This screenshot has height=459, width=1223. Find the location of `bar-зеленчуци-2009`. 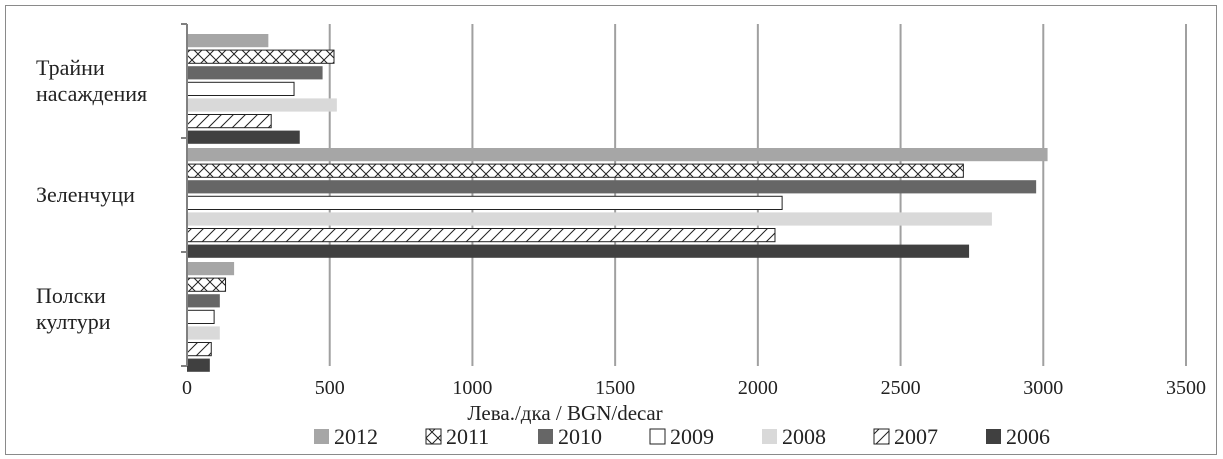

bar-зеленчуци-2009 is located at coordinates (484, 203).